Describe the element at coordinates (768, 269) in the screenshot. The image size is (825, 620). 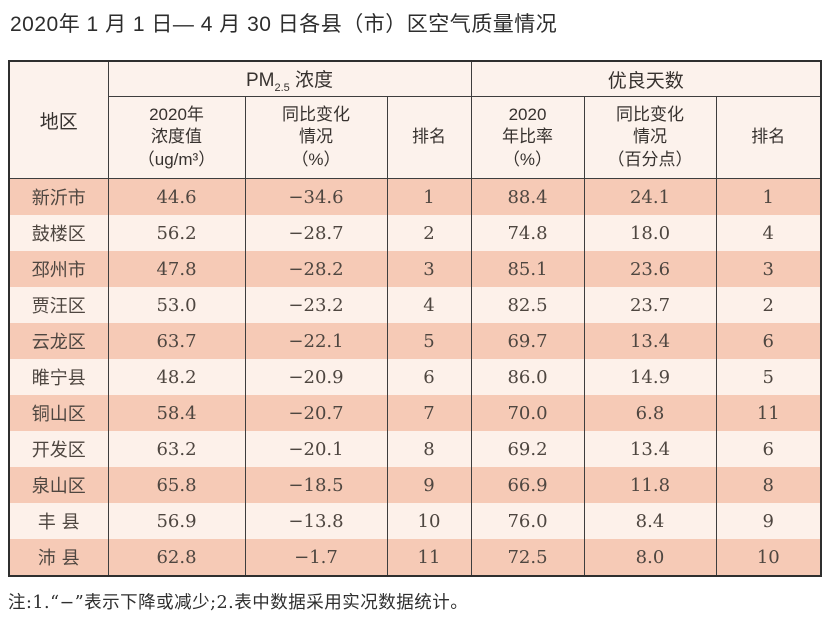
I see `good-rank-cell: 3` at that location.